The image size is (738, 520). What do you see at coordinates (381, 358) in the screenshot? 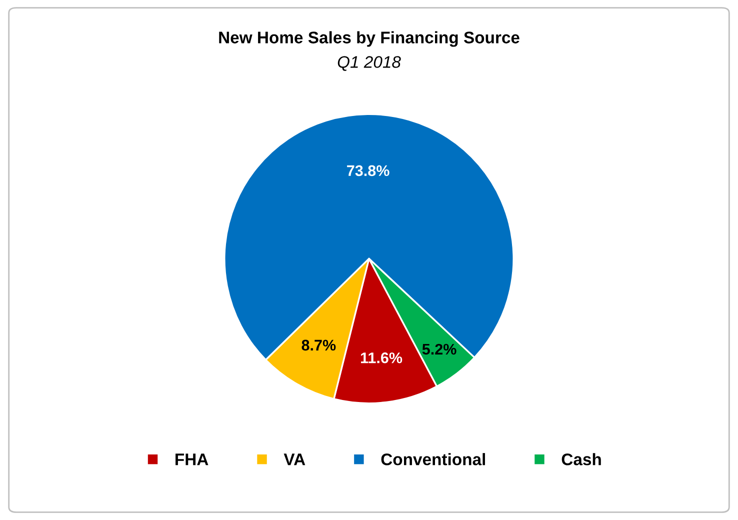
I see `data-label: 11.6%` at bounding box center [381, 358].